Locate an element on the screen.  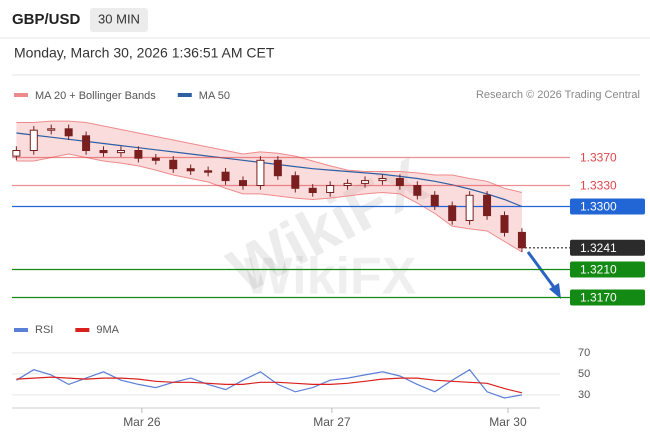
legend-label: 9MA is located at coordinates (107, 330).